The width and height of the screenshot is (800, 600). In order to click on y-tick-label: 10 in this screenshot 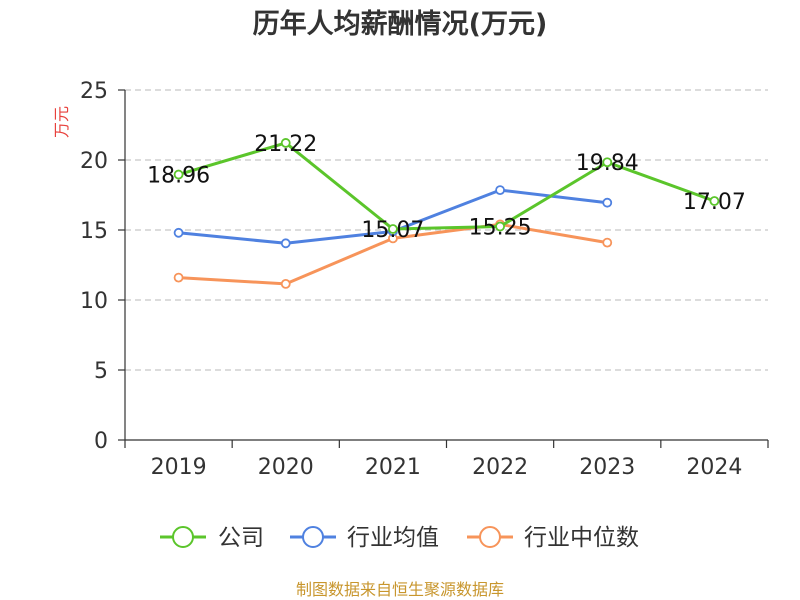, I will do `click(94, 301)`.